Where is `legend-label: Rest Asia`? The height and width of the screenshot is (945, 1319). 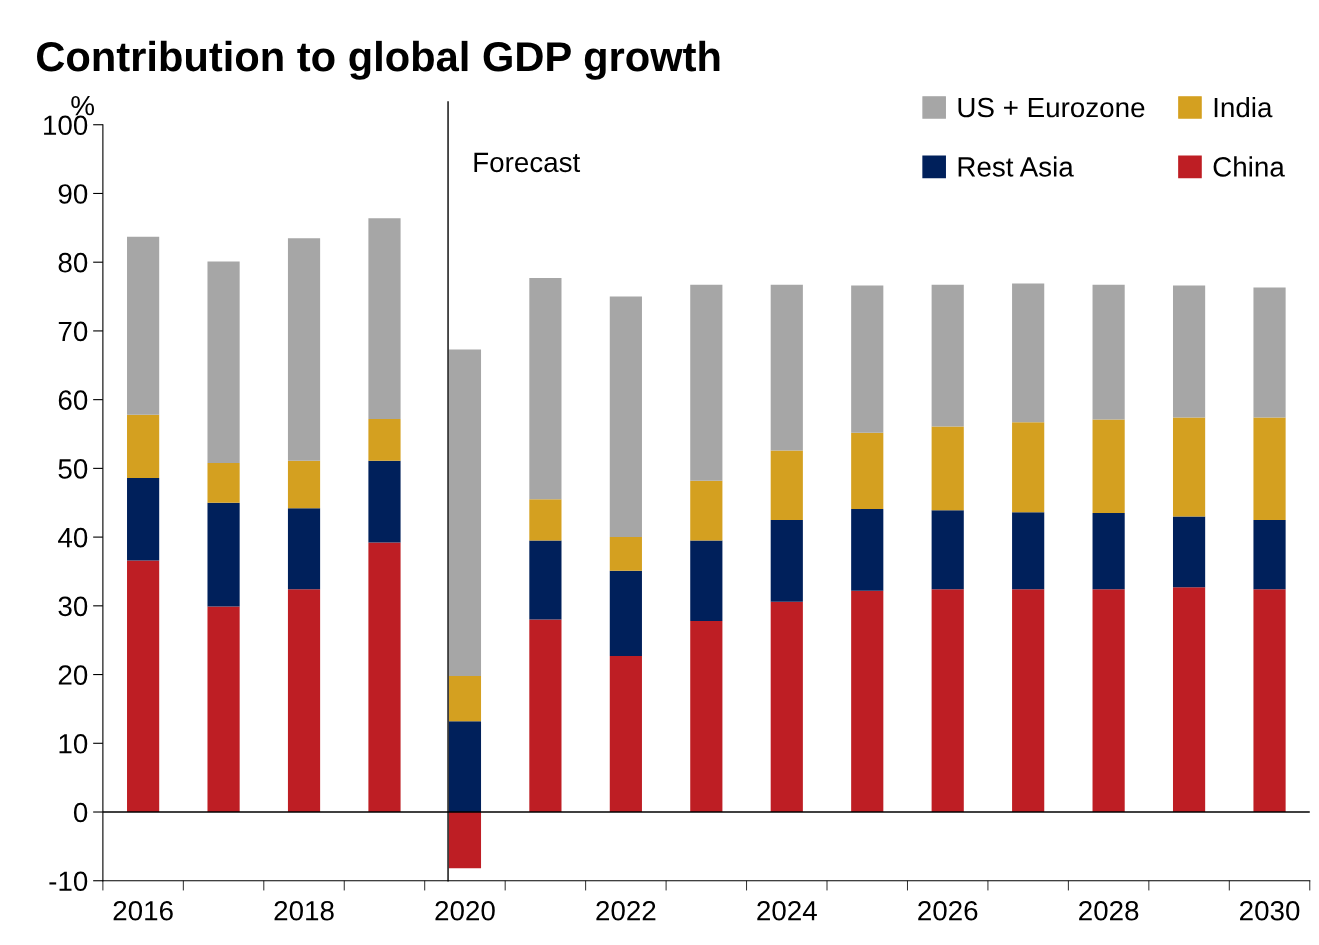
legend-label: Rest Asia is located at coordinates (1016, 166).